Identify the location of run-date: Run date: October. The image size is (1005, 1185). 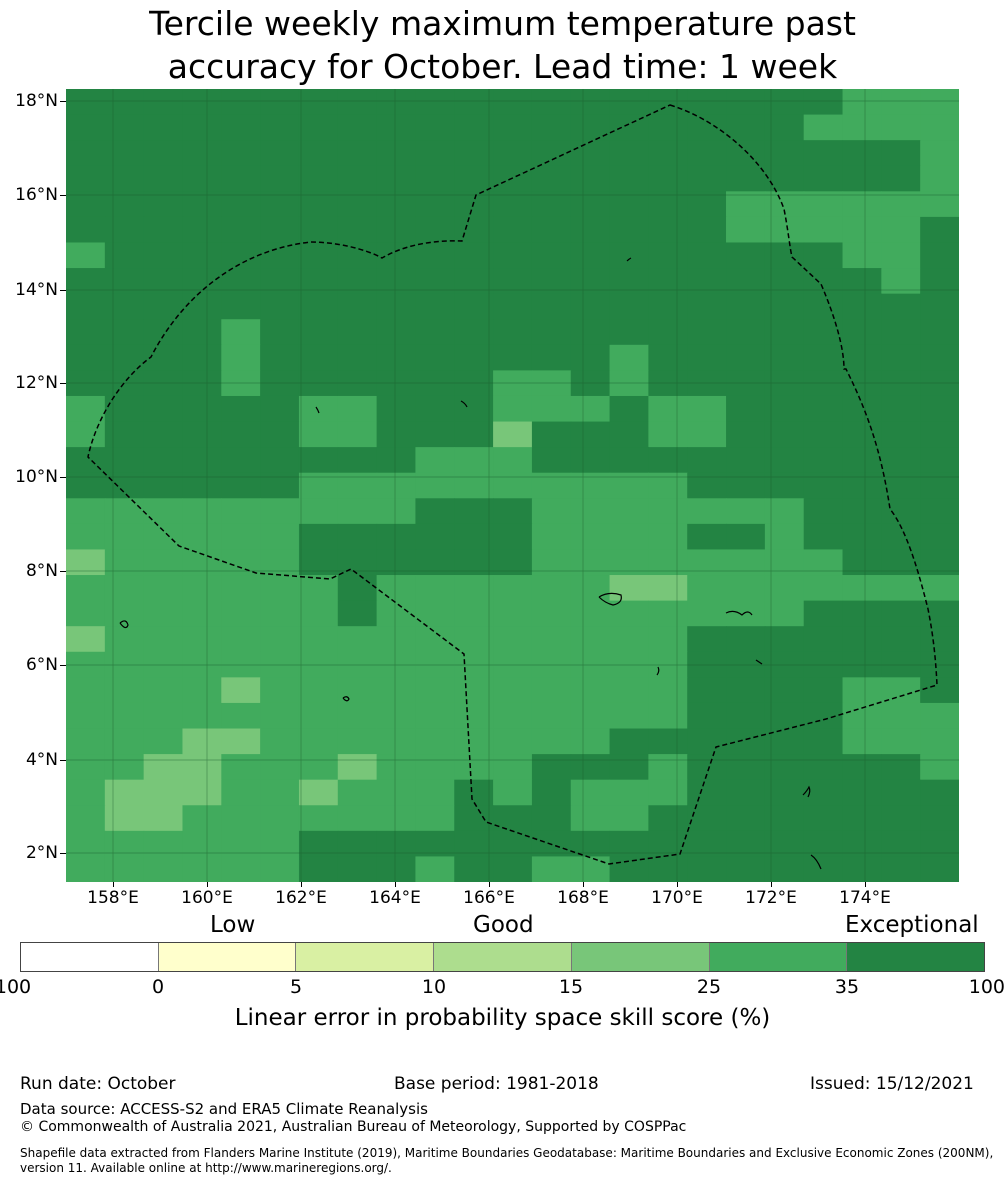
(98, 1084).